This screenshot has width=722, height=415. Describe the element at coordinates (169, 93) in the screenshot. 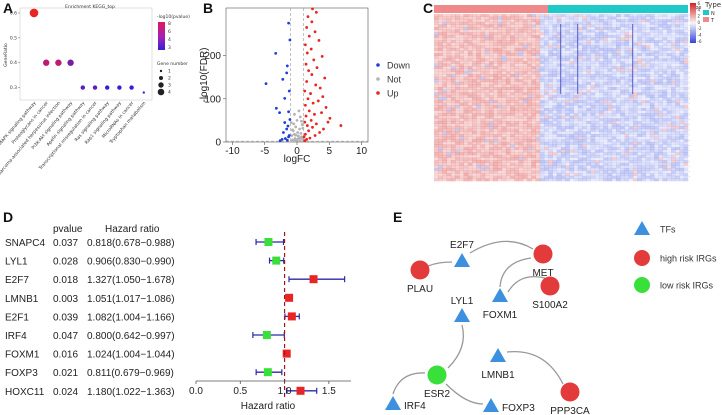

I see `panel-a-size-legend-label: 4` at that location.